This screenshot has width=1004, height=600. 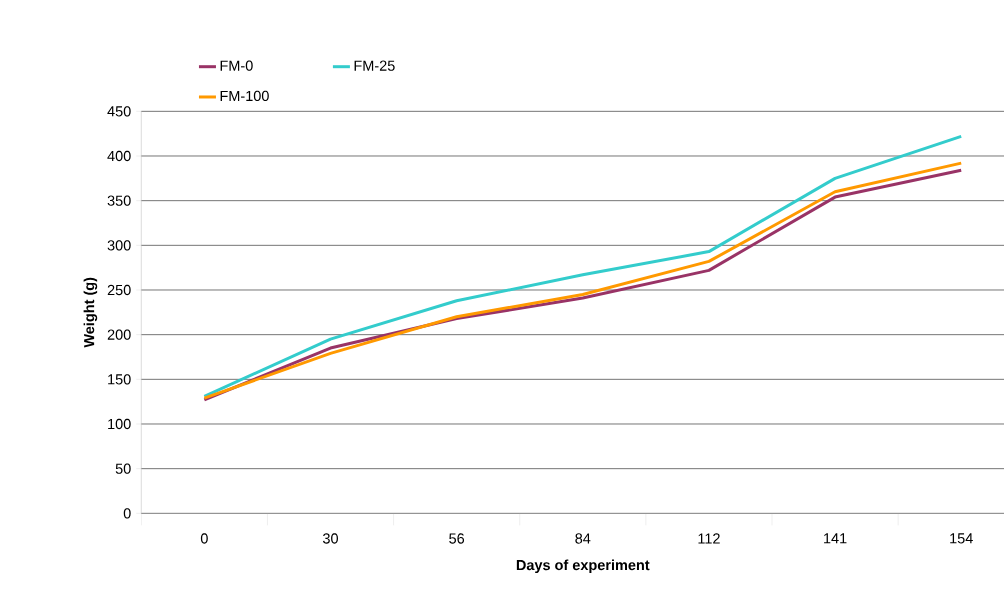 What do you see at coordinates (119, 424) in the screenshot?
I see `y-tick-label: 100` at bounding box center [119, 424].